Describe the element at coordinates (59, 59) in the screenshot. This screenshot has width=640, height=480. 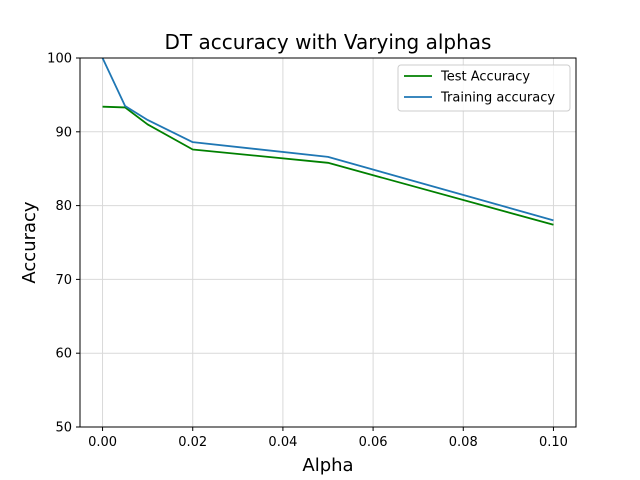
I see `y-tick-label: 100` at that location.